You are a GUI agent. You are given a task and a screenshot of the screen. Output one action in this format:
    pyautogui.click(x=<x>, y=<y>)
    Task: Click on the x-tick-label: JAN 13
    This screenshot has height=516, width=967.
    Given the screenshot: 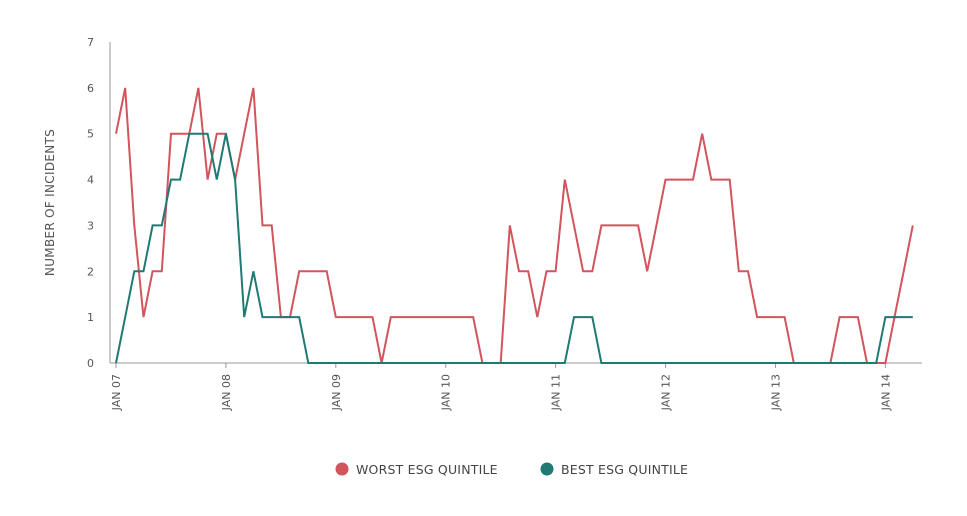 What is the action you would take?
    pyautogui.click(x=775, y=392)
    